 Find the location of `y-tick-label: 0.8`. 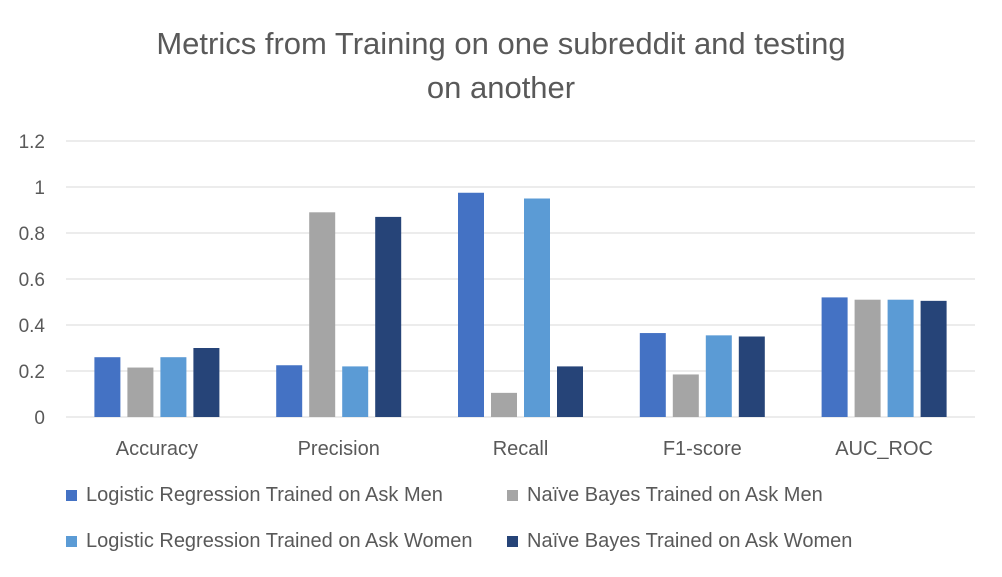

y-tick-label: 0.8 is located at coordinates (32, 234).